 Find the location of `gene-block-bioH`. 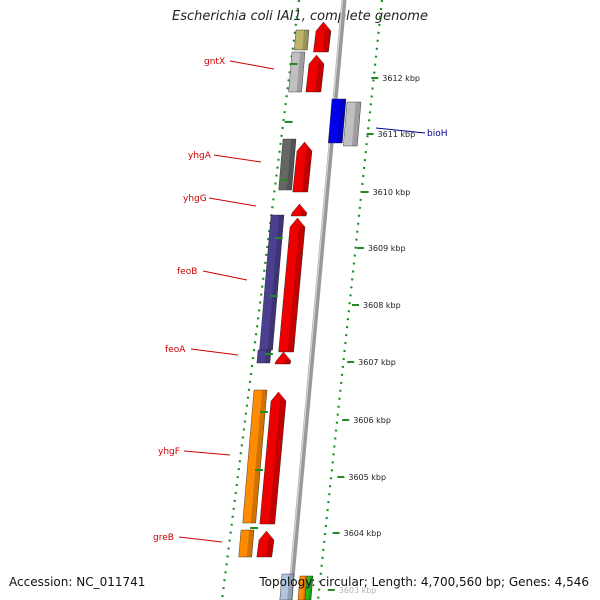

gene-block-bioH is located at coordinates (337, 121).